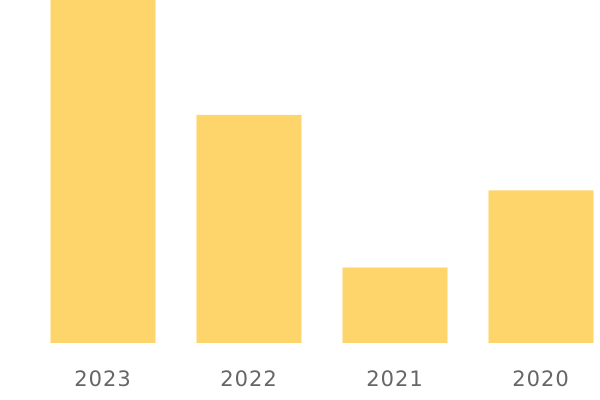  I want to click on x-tick-label: 2023, so click(102, 379).